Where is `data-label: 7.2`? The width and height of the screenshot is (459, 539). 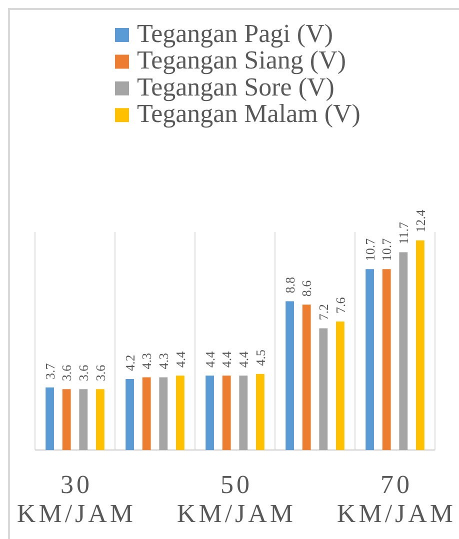
data-label: 7.2 is located at coordinates (323, 312).